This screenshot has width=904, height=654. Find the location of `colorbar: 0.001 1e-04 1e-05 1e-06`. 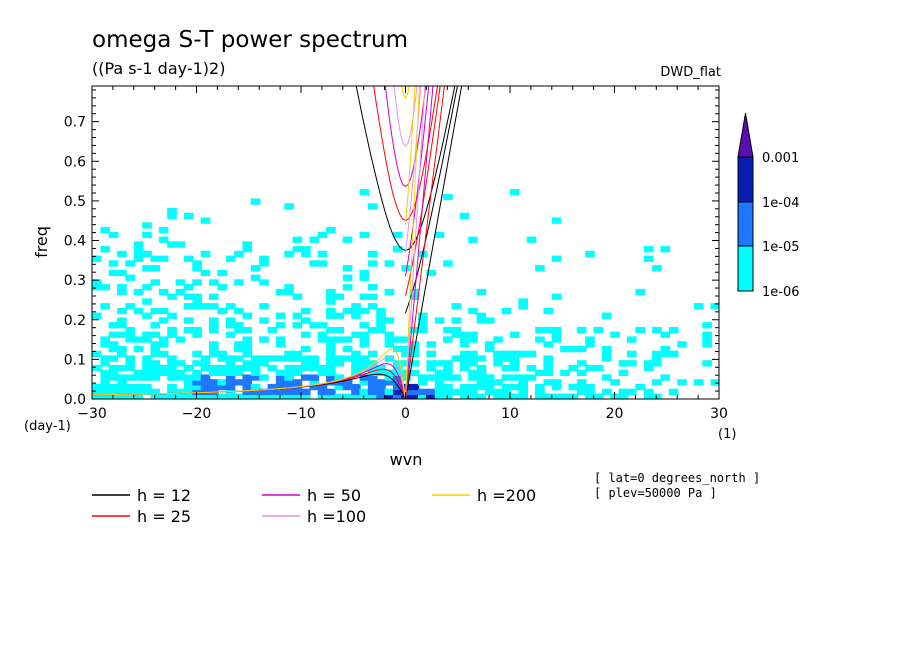

colorbar: 0.001 1e-04 1e-05 1e-06 is located at coordinates (768, 206).